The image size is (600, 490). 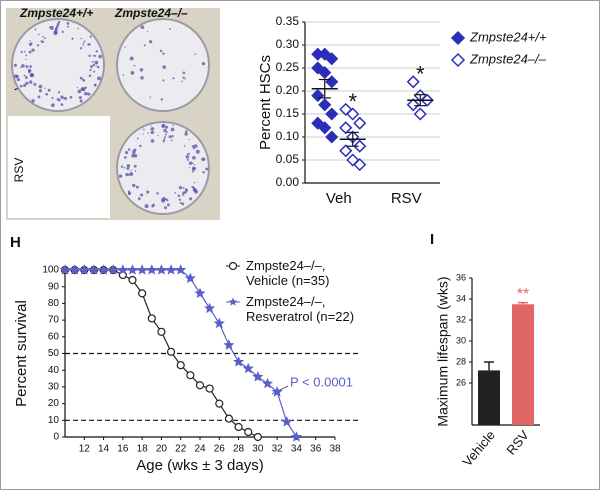 I want to click on empty-cell, so click(x=59, y=167).